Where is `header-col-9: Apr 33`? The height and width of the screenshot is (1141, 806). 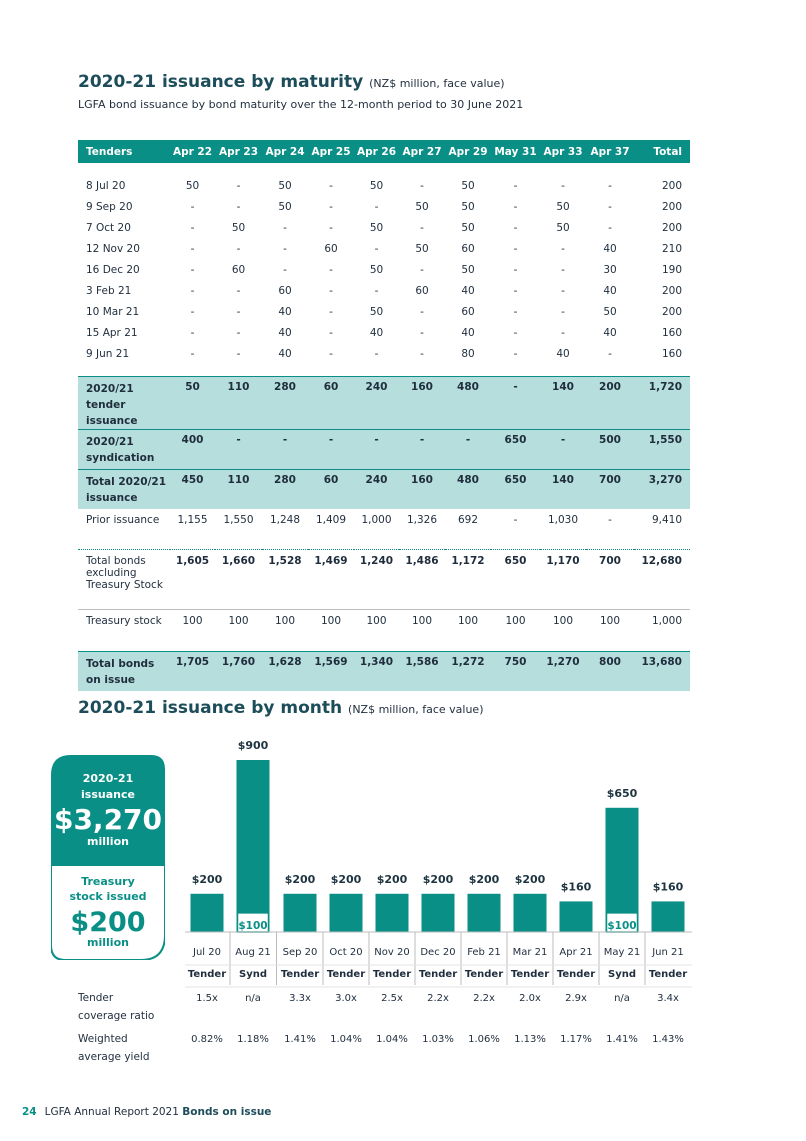
header-col-9: Apr 33 is located at coordinates (563, 151).